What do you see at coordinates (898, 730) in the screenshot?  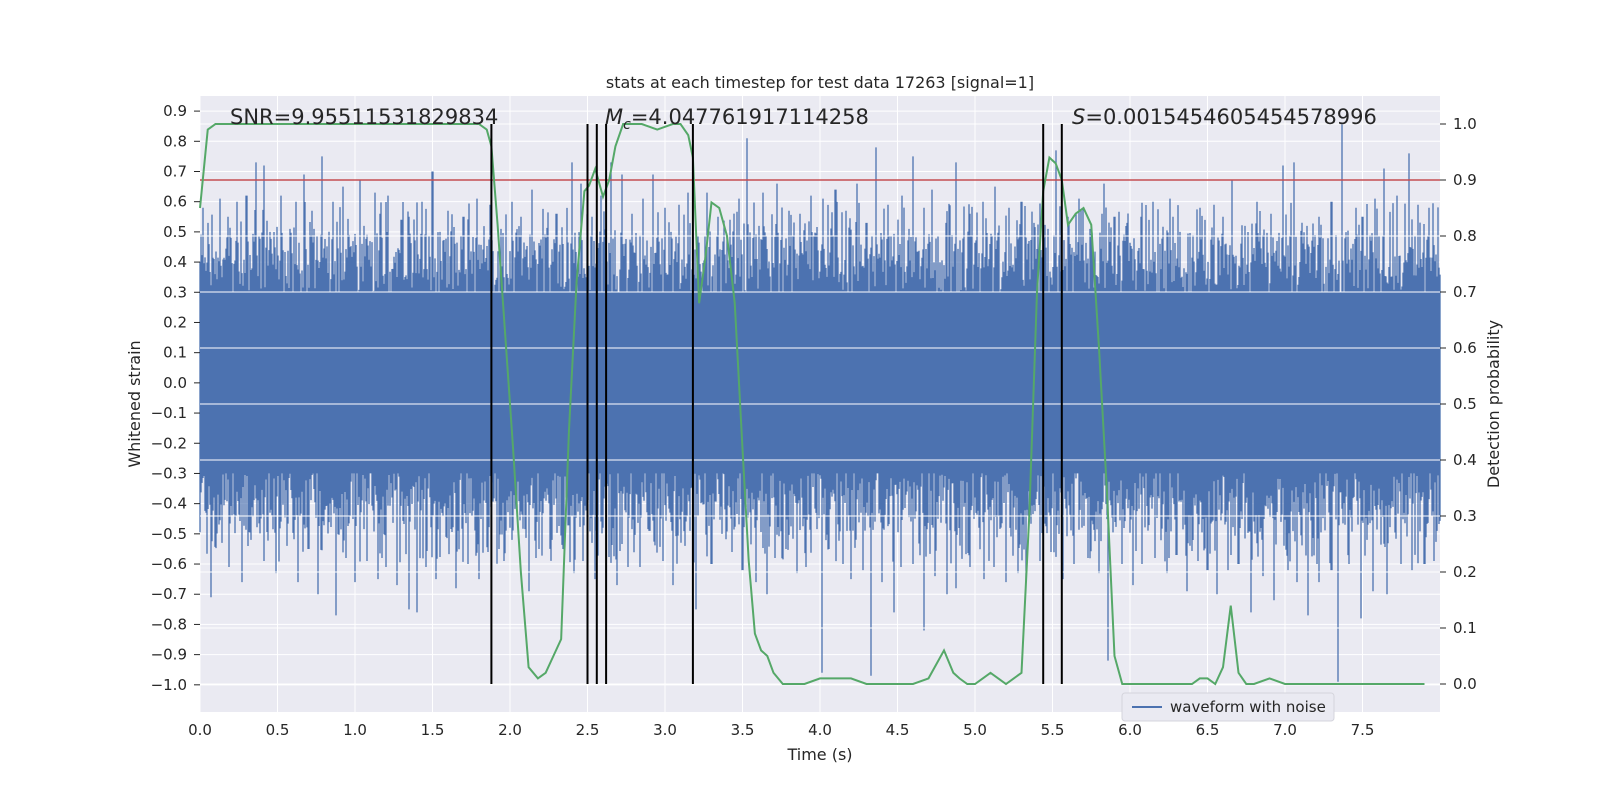 I see `x-tick-label: 4.5` at bounding box center [898, 730].